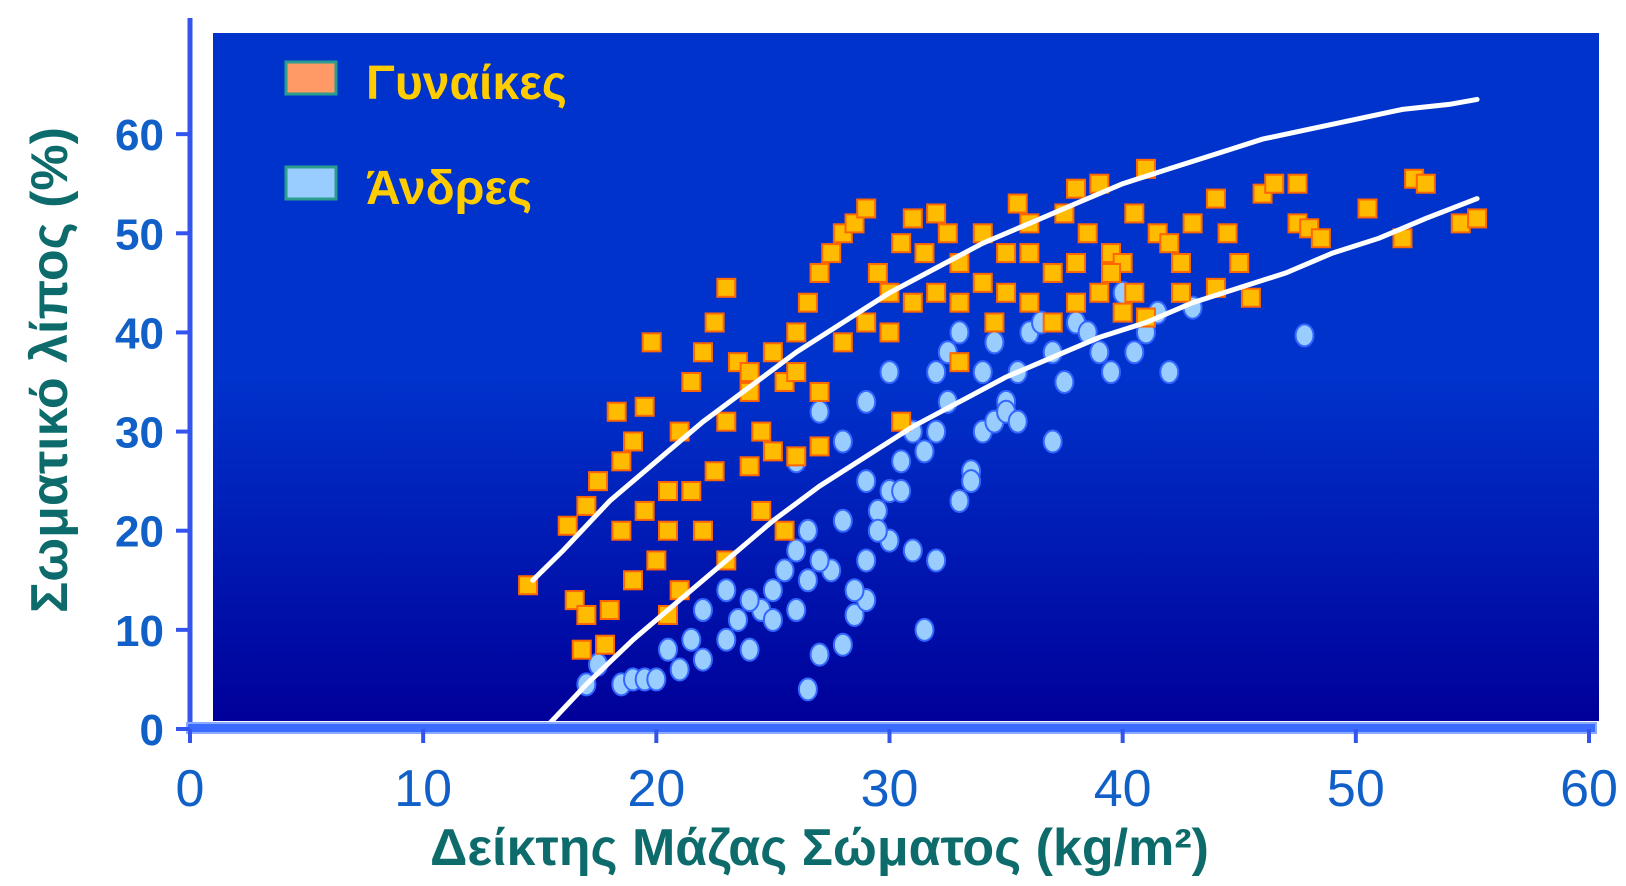 This screenshot has height=886, width=1626. I want to click on y-tick-label: 30, so click(139, 433).